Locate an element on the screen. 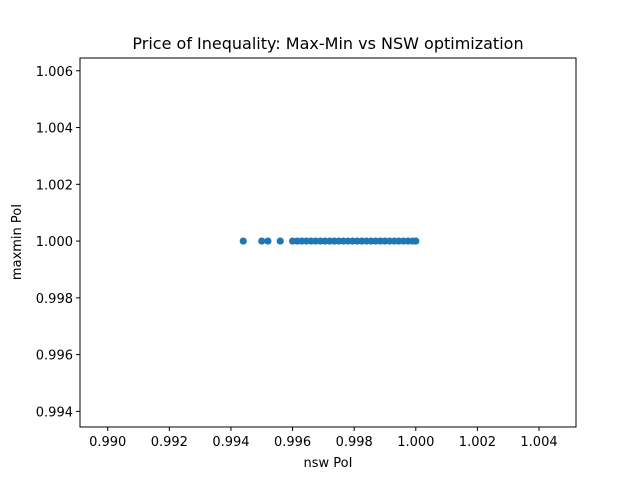  x-axis-label: nsw PoI is located at coordinates (328, 463).